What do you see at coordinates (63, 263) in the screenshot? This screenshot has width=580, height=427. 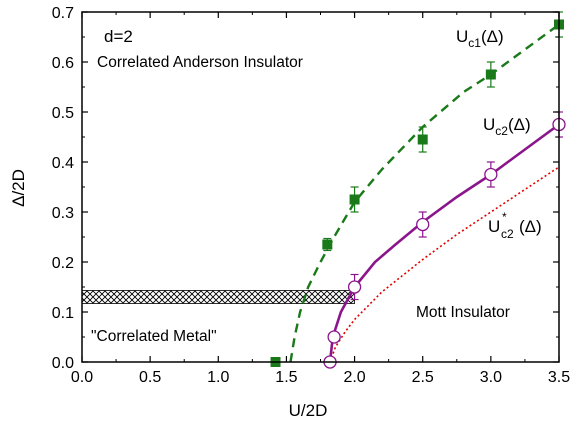 I see `y-tick-label: 0.2` at bounding box center [63, 263].